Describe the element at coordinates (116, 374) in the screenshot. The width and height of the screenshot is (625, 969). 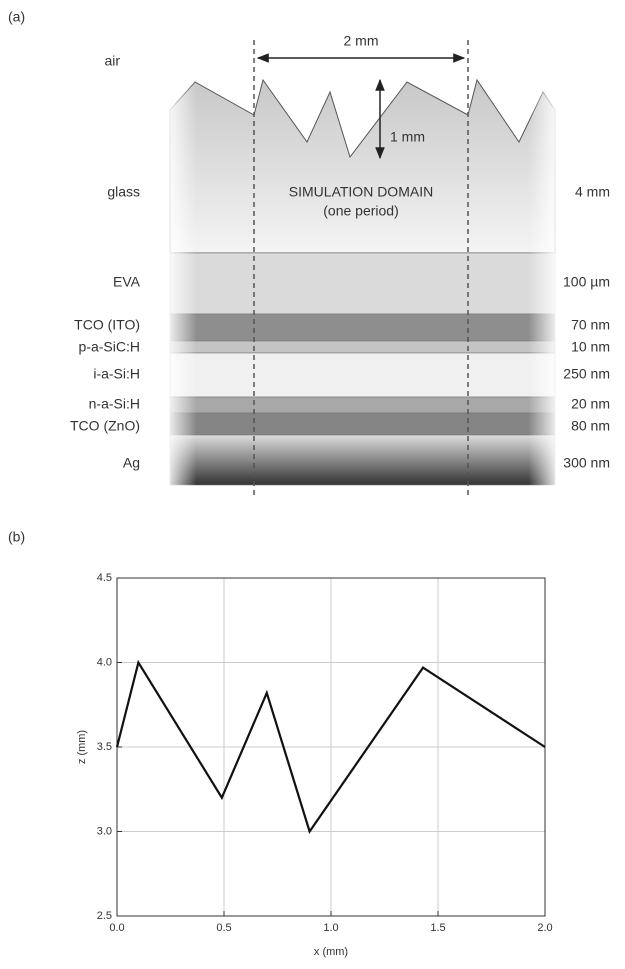
I see `layer-name: i-a-Si:H` at that location.